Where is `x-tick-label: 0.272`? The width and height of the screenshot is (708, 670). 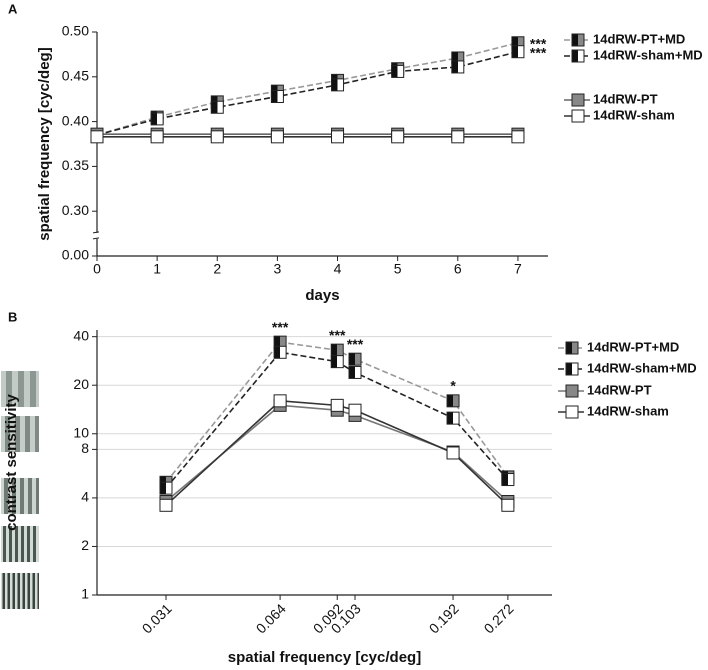
x-tick-label: 0.272 is located at coordinates (499, 618).